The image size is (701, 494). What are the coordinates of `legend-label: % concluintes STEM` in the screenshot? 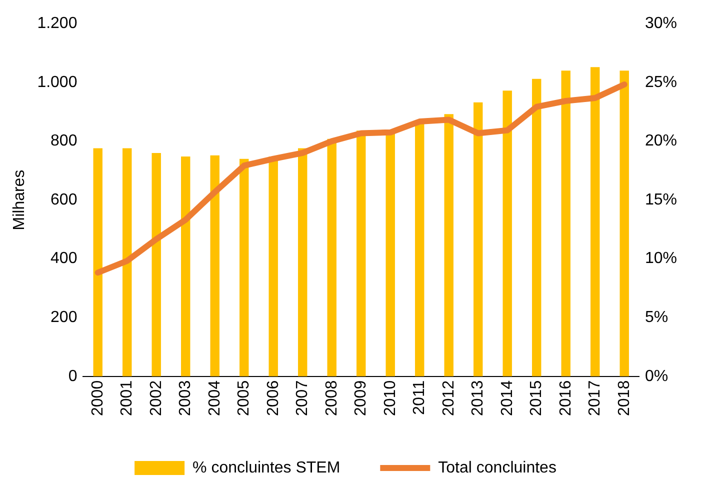 It's located at (266, 467).